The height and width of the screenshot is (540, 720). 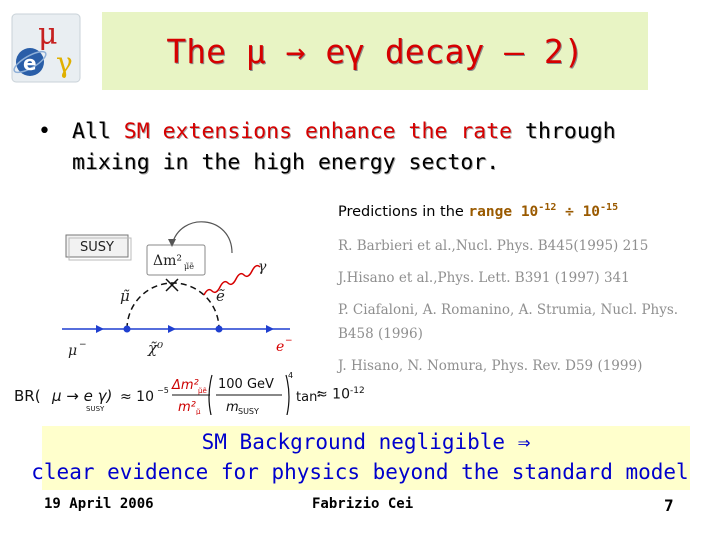 I want to click on susy-box, so click(x=97, y=246).